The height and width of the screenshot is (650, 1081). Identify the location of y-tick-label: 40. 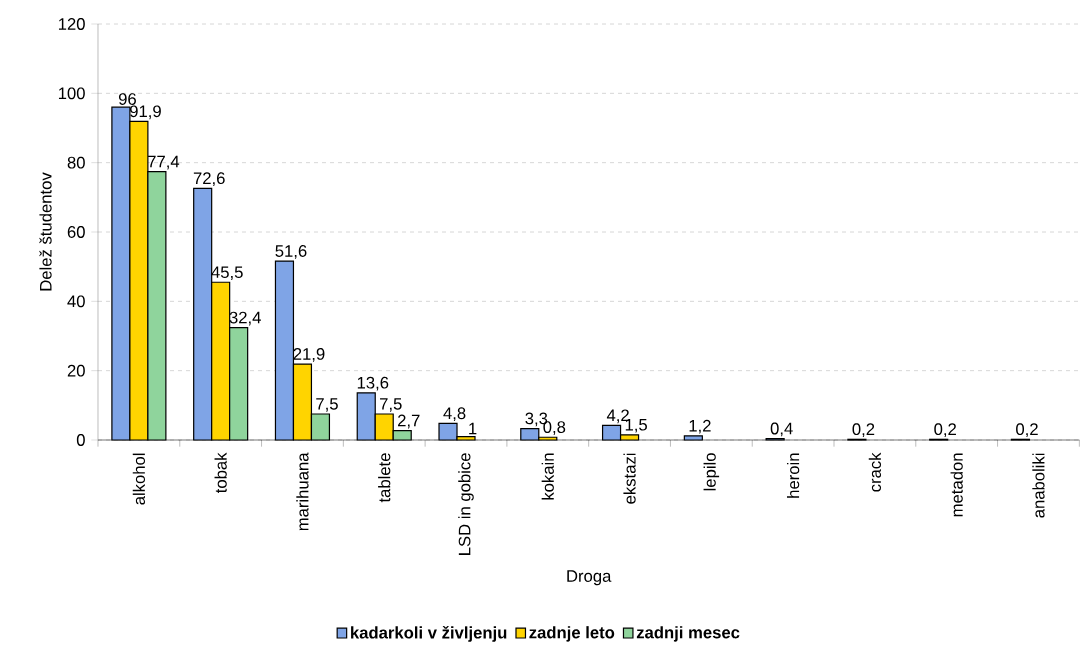
(76, 301).